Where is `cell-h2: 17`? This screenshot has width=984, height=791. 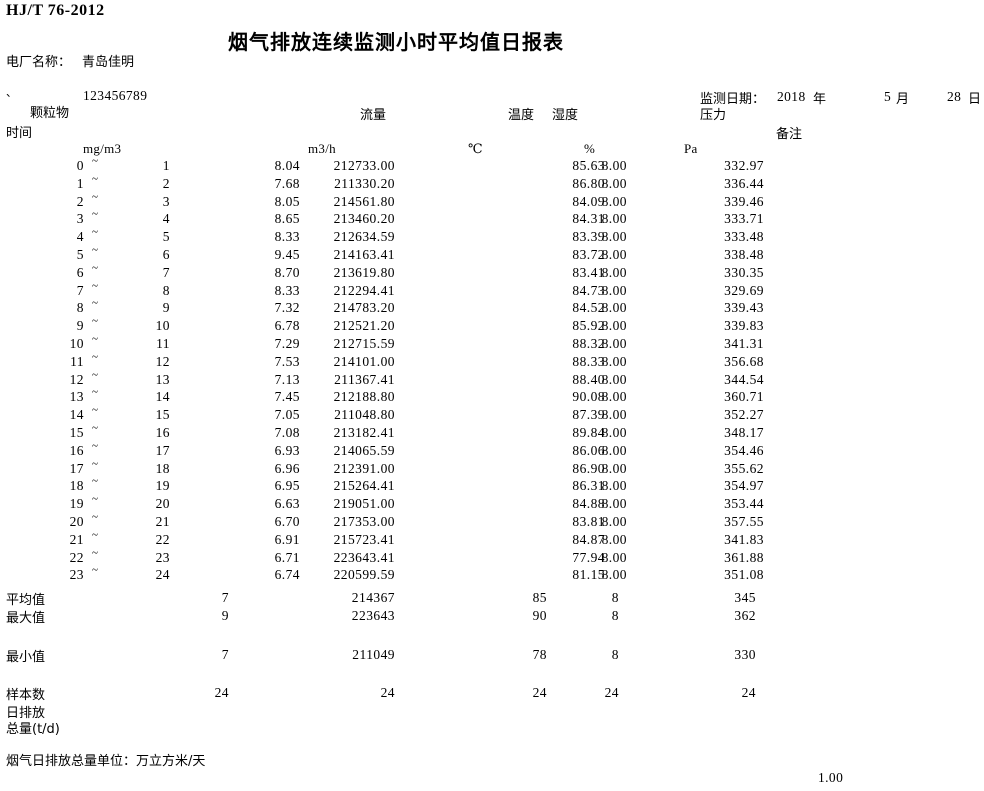 cell-h2: 17 is located at coordinates (162, 450).